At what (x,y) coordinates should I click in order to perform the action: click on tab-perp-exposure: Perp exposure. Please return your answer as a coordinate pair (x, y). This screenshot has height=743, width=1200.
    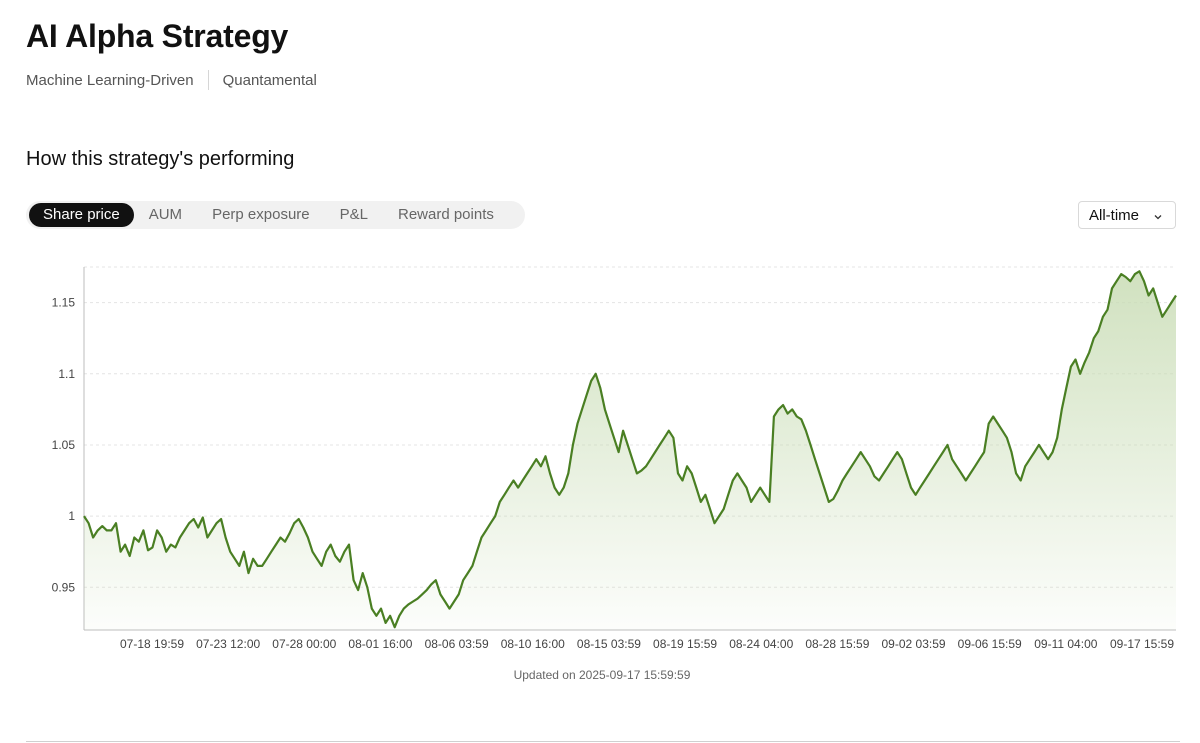
    Looking at the image, I should click on (261, 214).